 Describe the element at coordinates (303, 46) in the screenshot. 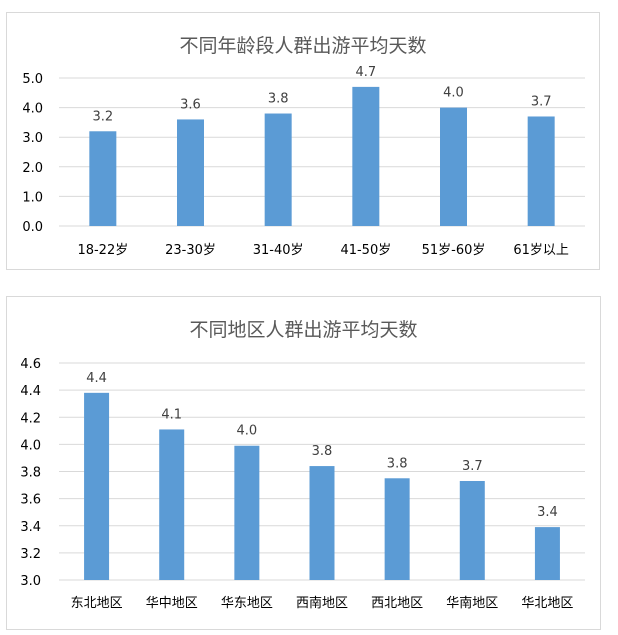

I see `chart-title: 不同年龄段人群出游平均天数` at that location.